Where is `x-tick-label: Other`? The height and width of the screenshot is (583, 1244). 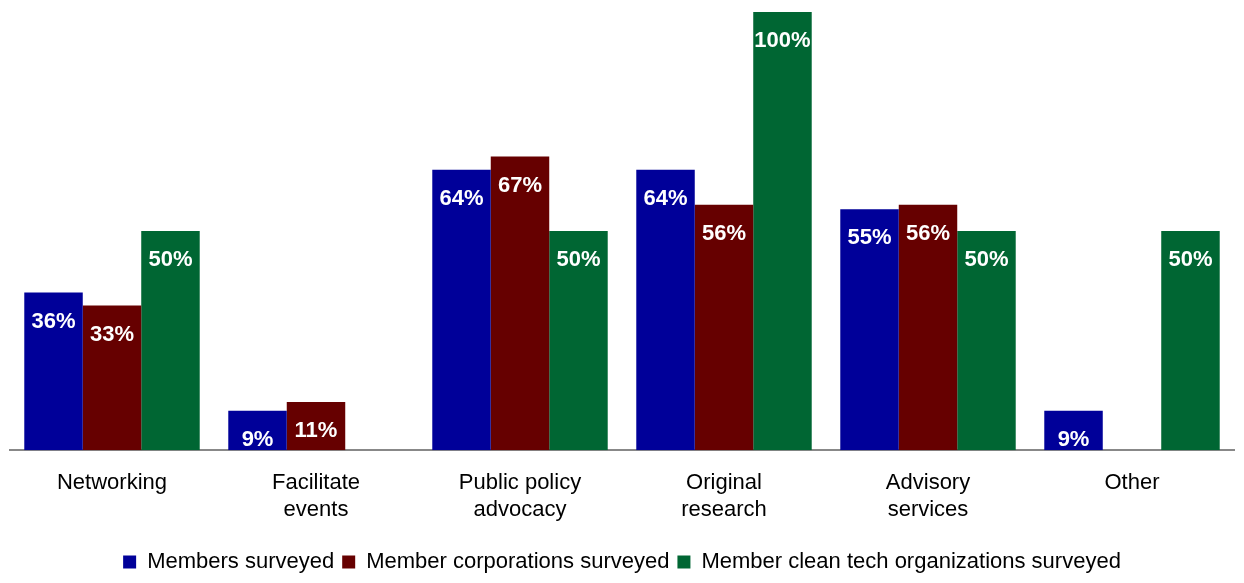 x-tick-label: Other is located at coordinates (1132, 482).